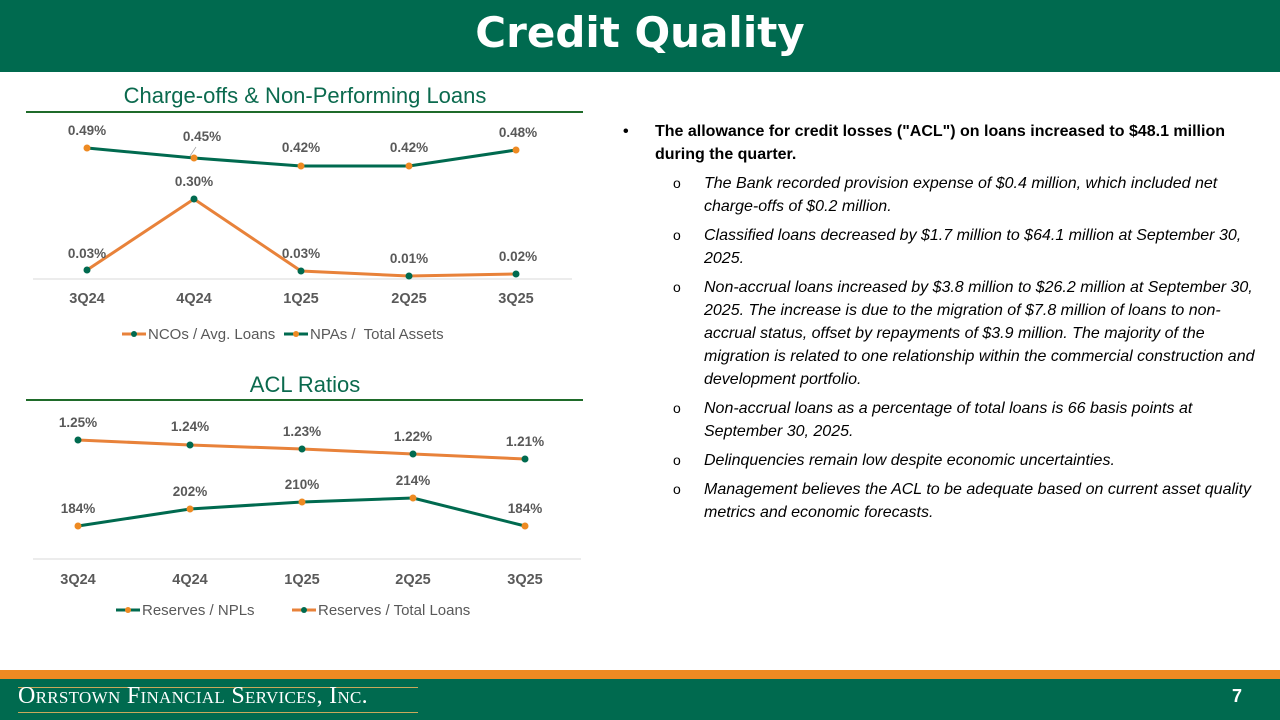  What do you see at coordinates (394, 610) in the screenshot?
I see `legend-loans-label: Reserves / Total Loans` at bounding box center [394, 610].